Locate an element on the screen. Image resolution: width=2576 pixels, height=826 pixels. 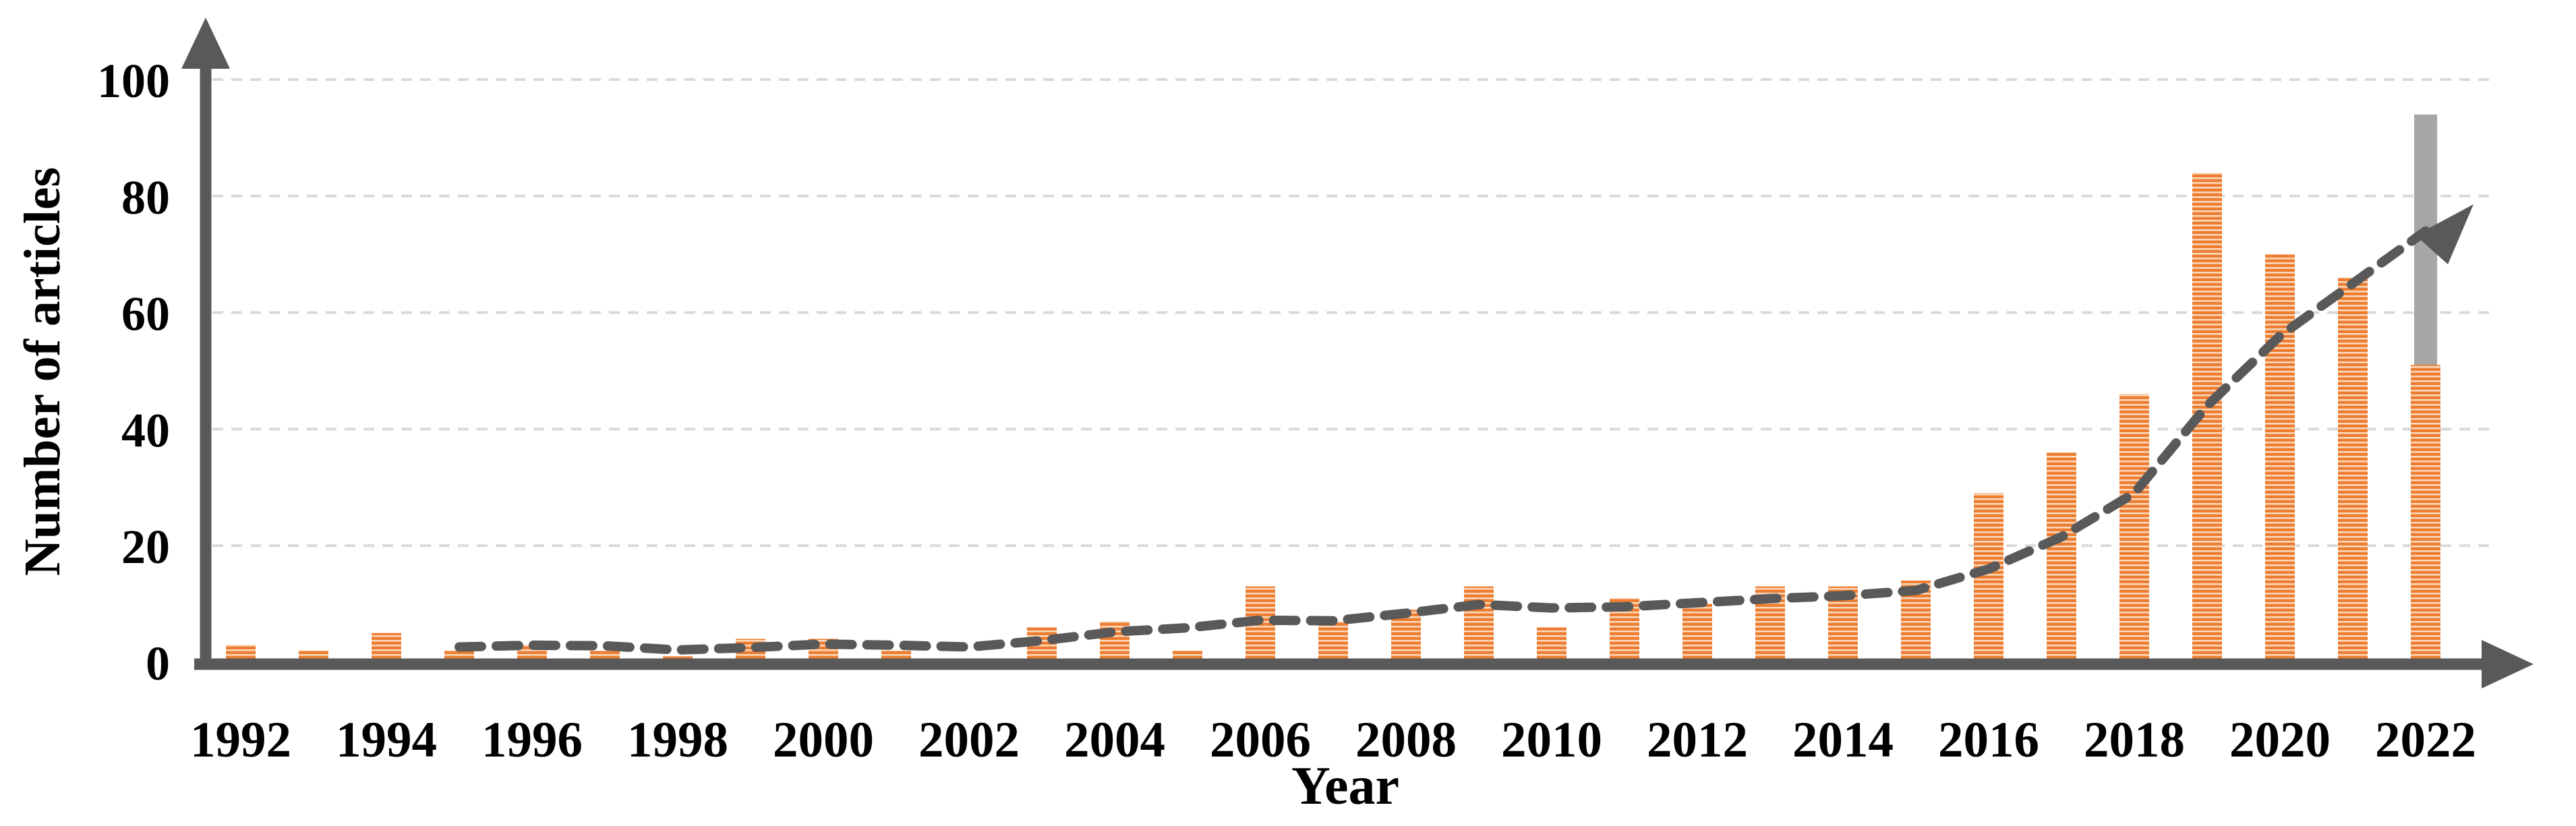
bar-2017 is located at coordinates (2061, 558).